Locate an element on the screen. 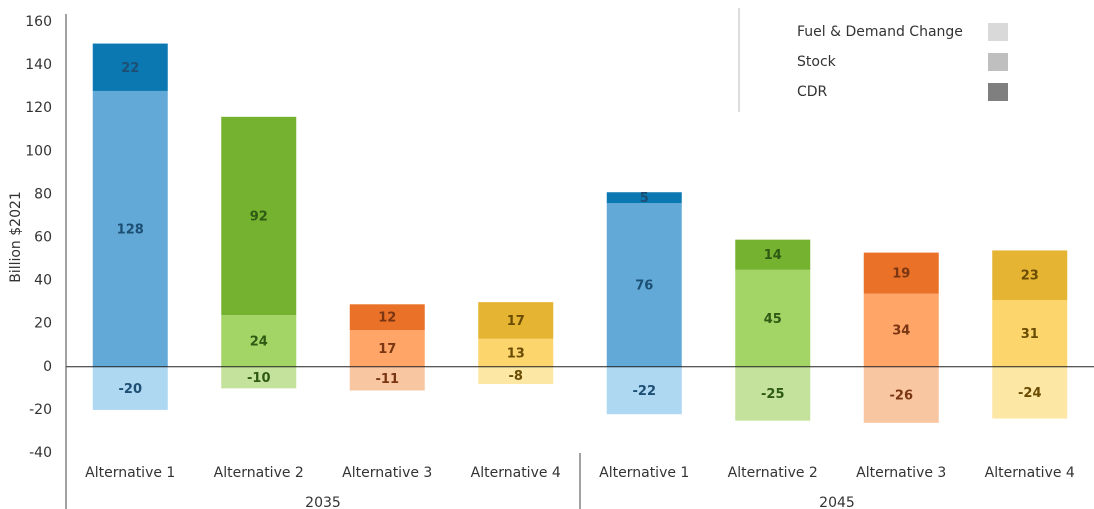 Image resolution: width=1094 pixels, height=509 pixels. data-label: 31 is located at coordinates (1030, 334).